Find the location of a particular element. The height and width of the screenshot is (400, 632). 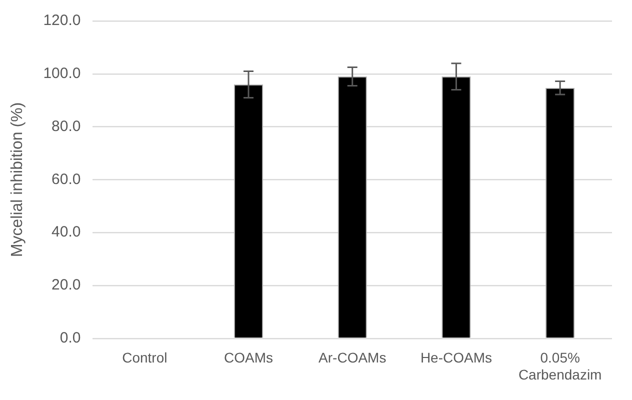

x-tick-label: Control is located at coordinates (145, 358).